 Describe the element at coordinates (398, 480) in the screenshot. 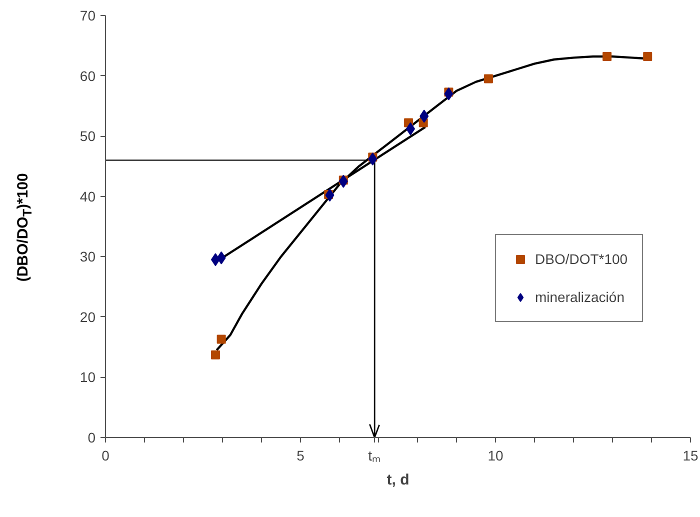

I see `x-axis-title: t, d` at that location.